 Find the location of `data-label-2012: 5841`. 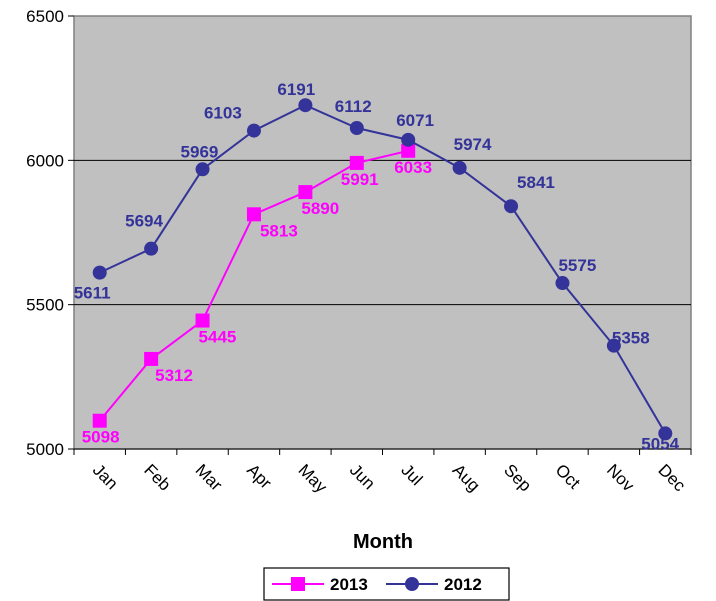

data-label-2012: 5841 is located at coordinates (536, 182).